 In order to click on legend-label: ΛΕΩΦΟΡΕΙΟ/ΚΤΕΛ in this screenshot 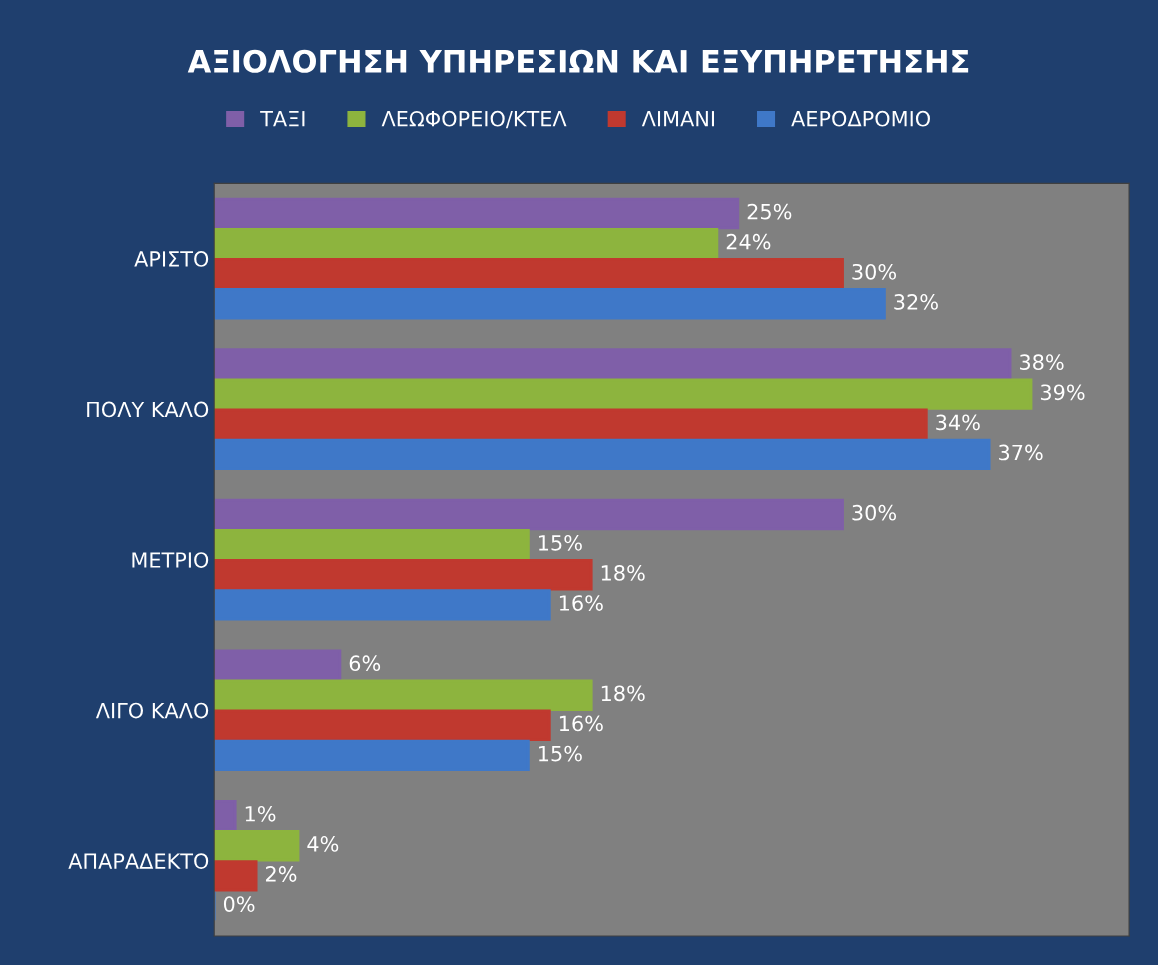, I will do `click(474, 119)`.